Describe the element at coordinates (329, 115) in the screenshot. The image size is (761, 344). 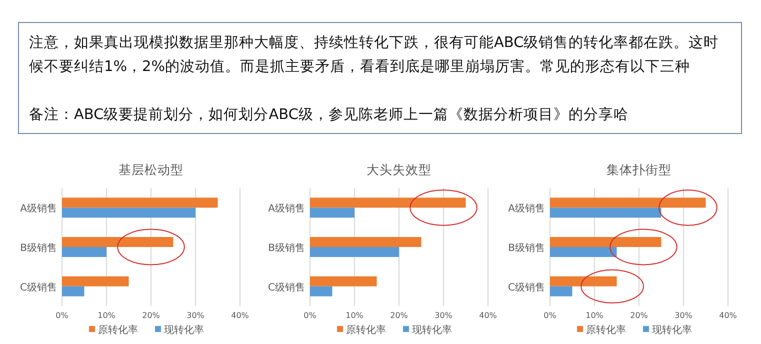
I see `text: 备注：ABC级要提前划分，如何划分ABC级，参见陈老师上一篇《数据分析项目》的分享哈` at that location.